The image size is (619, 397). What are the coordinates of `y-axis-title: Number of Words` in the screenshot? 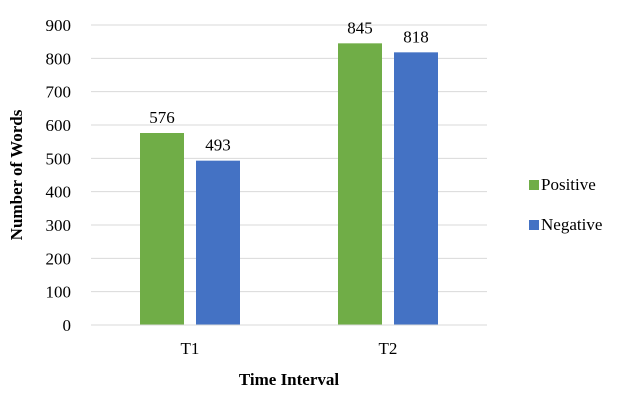 It's located at (16, 174).